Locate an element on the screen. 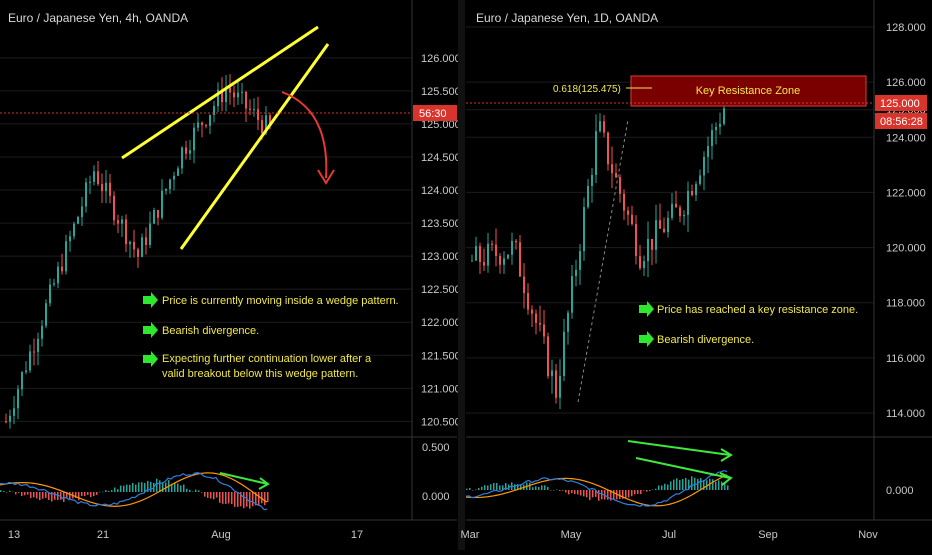 This screenshot has height=555, width=932. key-resistance-zone is located at coordinates (748, 91).